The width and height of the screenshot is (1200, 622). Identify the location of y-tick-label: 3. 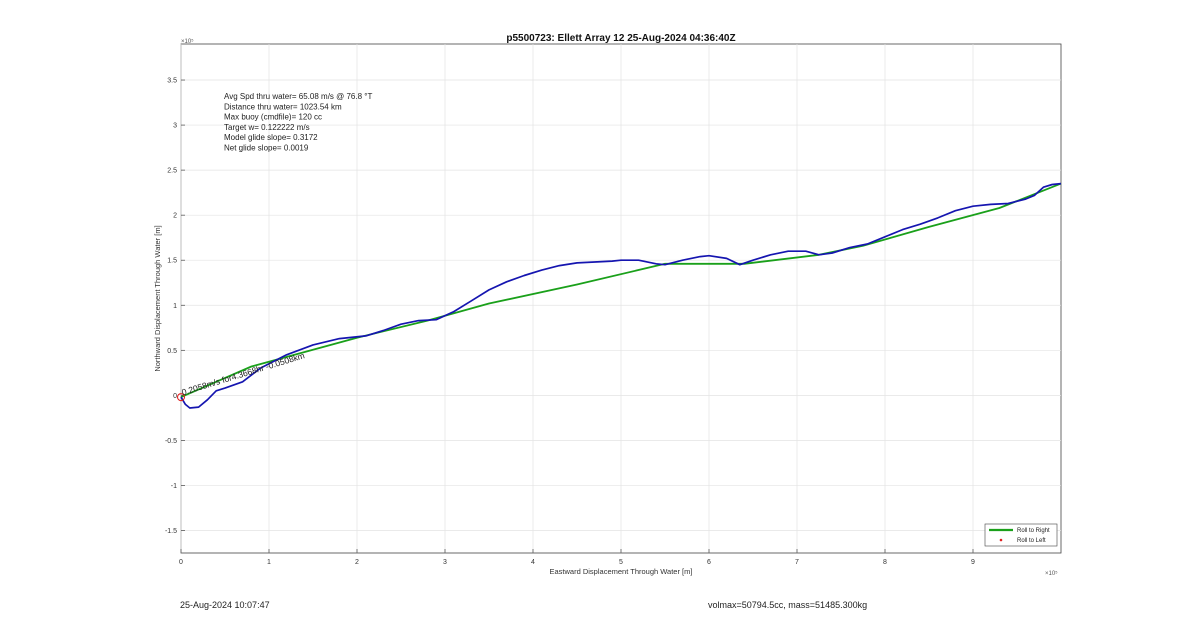
(175, 126).